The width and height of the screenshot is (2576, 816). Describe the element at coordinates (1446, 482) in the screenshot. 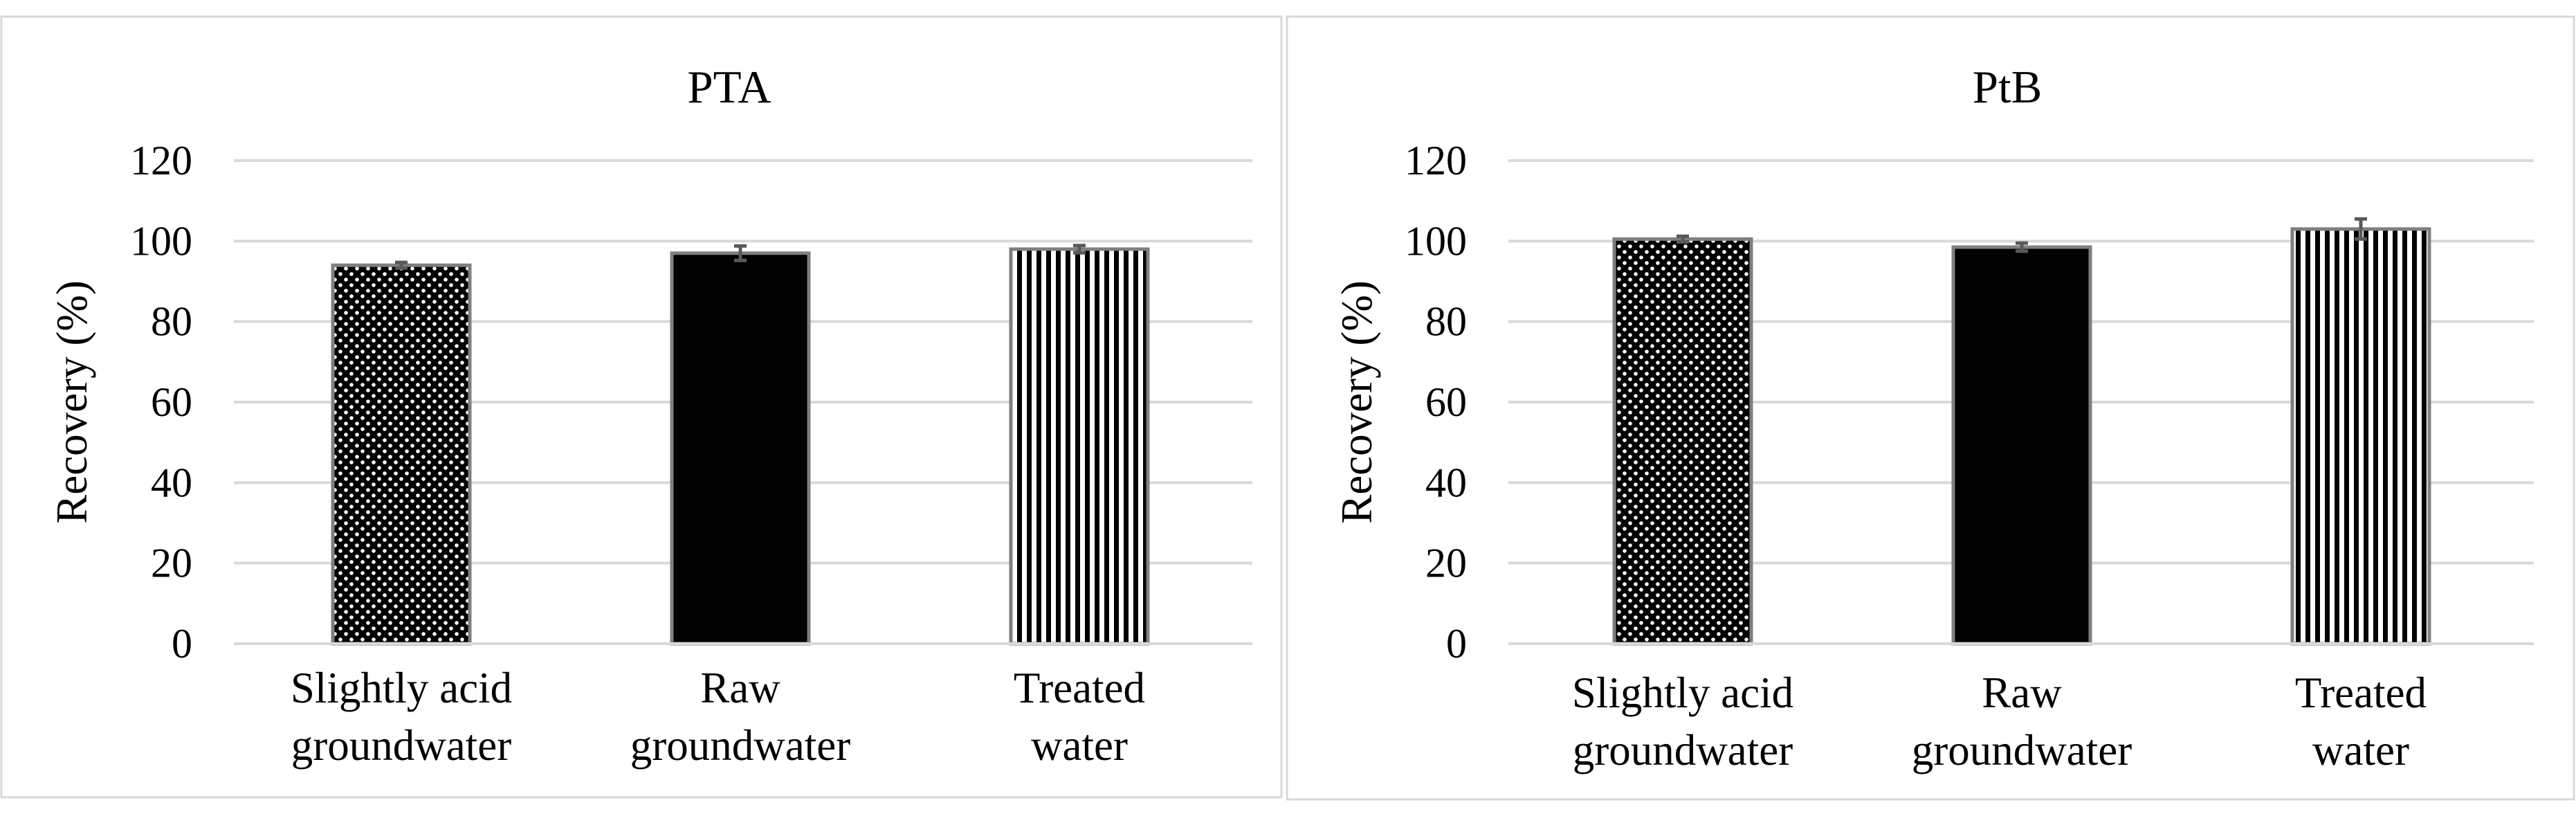

I see `chart-2-ytick-label: 40` at that location.